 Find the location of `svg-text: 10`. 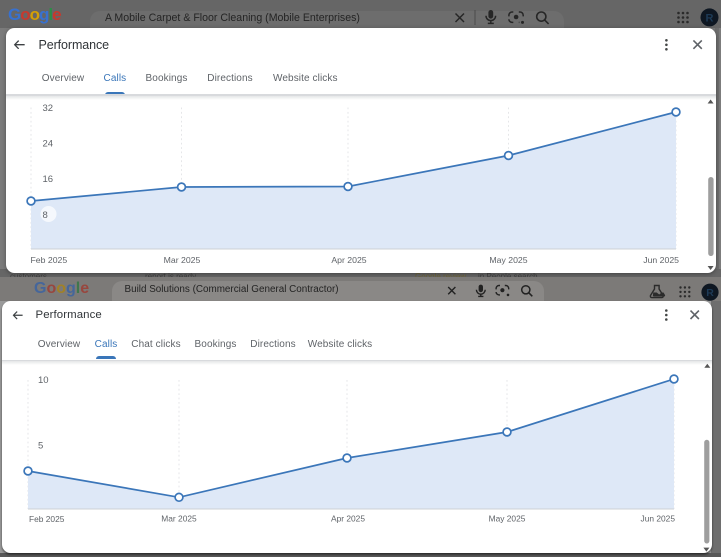

svg-text: 10 is located at coordinates (43, 380).